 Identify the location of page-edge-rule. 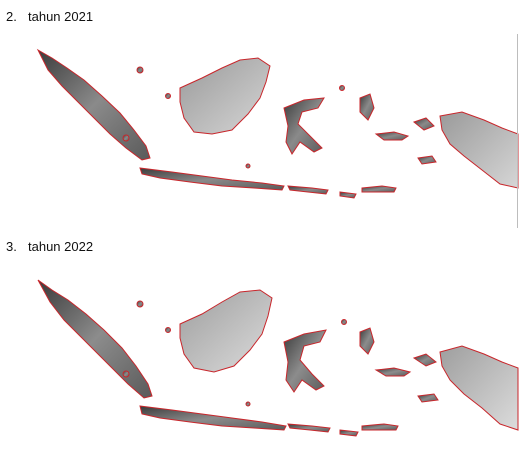
(517, 131).